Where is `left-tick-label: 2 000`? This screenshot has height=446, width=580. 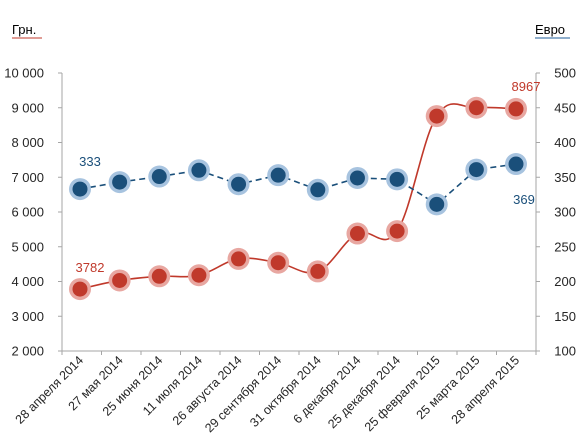
left-tick-label: 2 000 is located at coordinates (27, 351).